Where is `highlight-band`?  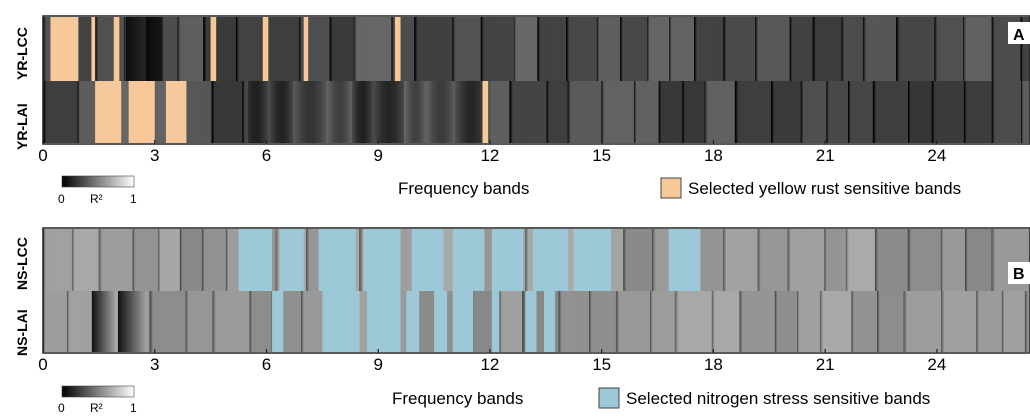 highlight-band is located at coordinates (550, 260).